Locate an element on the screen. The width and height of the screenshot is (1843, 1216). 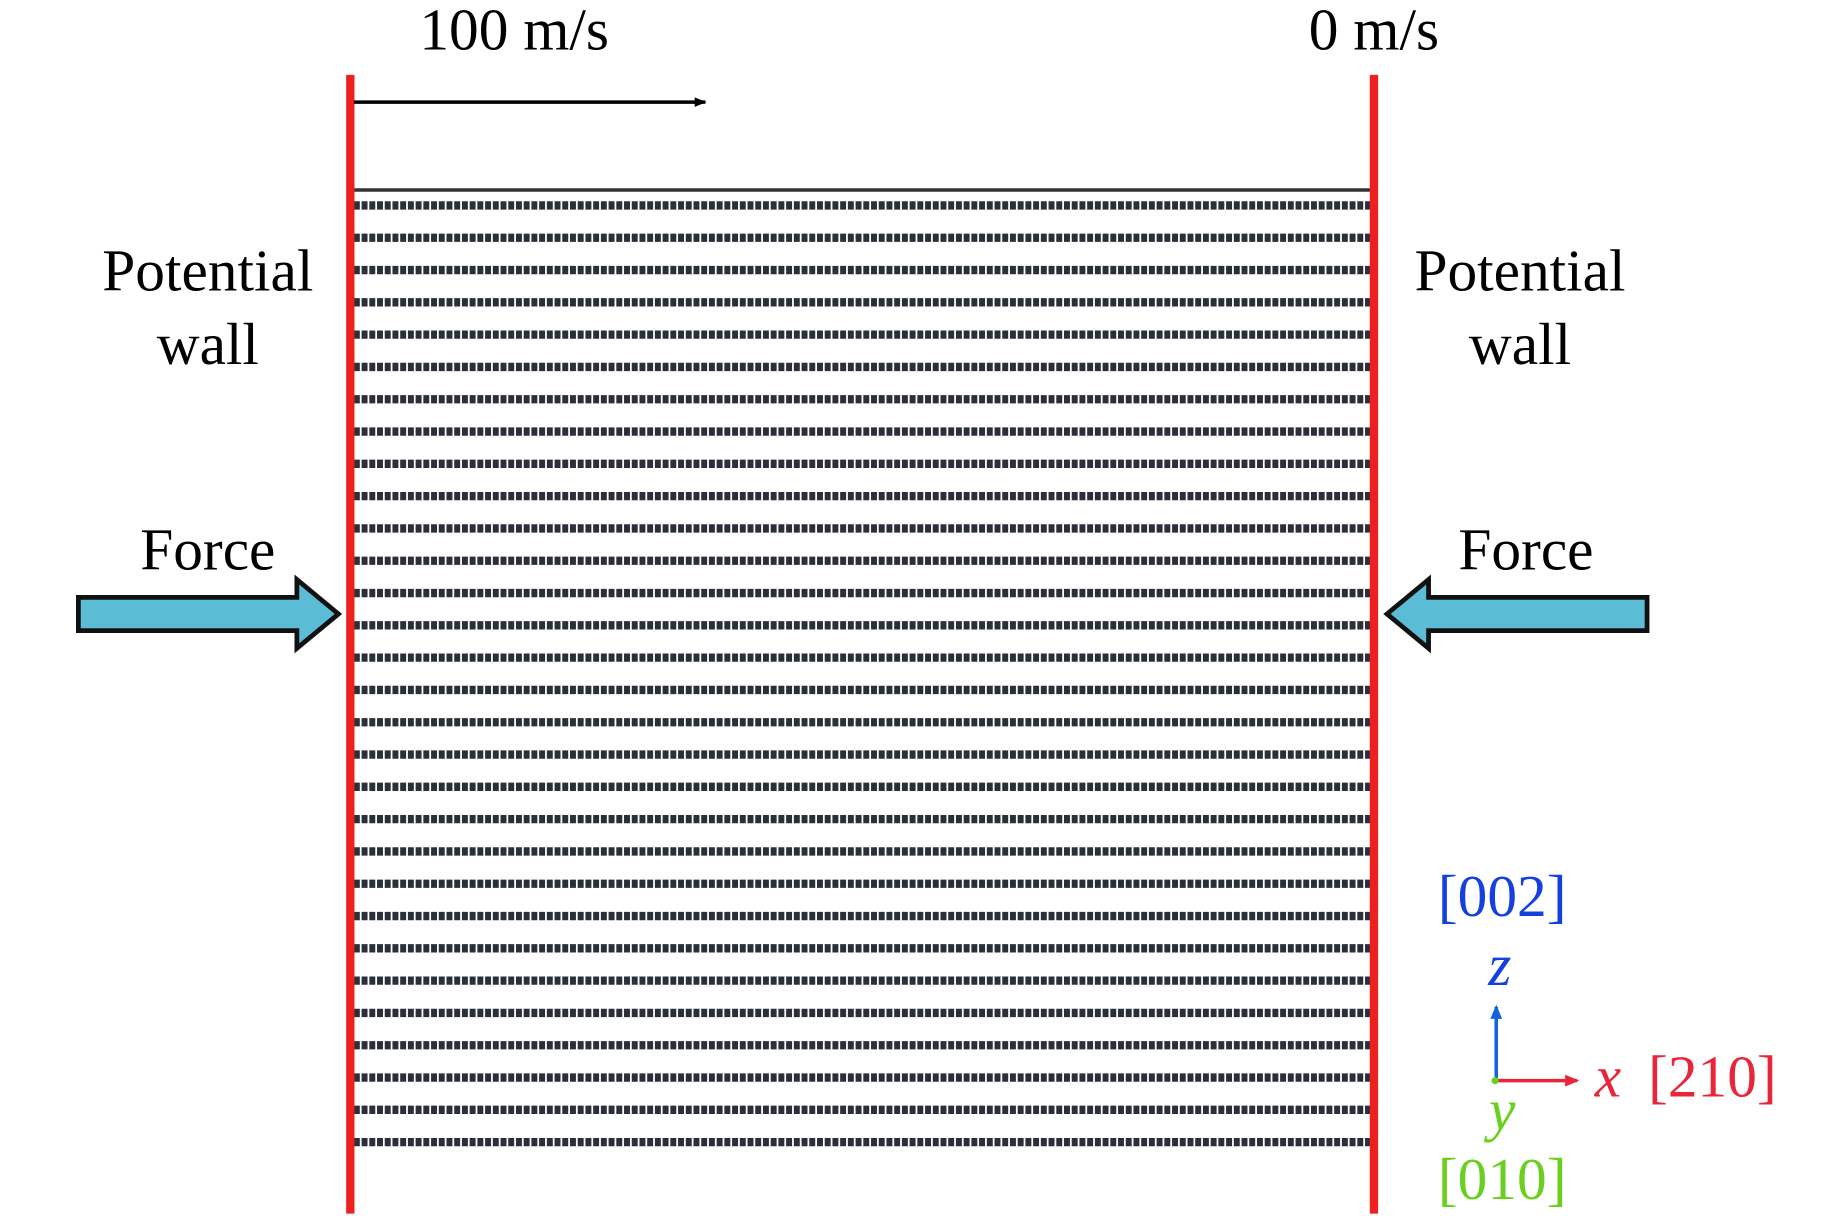
velocity-label: 100 m/s is located at coordinates (514, 31).